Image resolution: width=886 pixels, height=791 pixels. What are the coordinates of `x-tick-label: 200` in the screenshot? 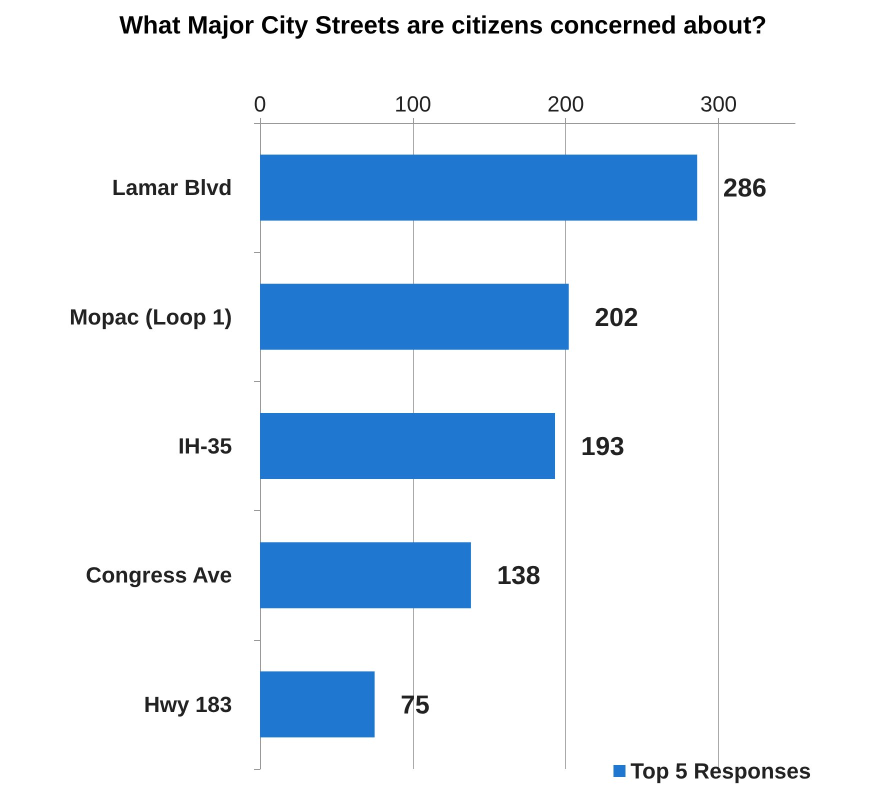 It's located at (565, 104).